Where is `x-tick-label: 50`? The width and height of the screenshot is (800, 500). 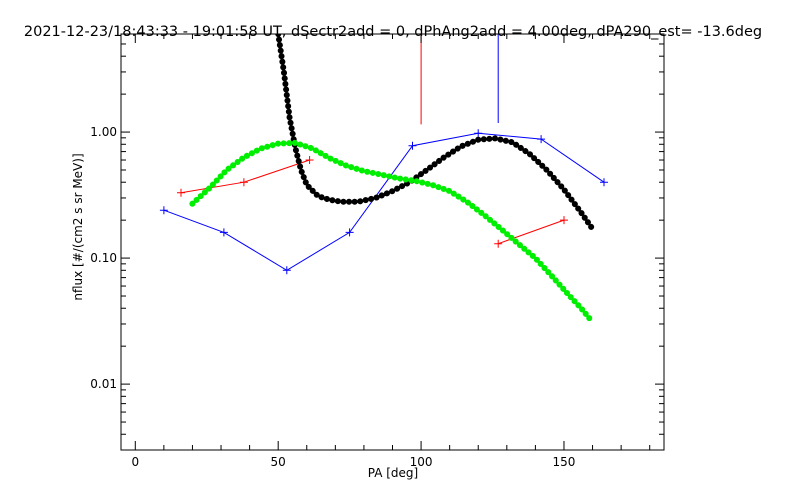 x-tick-label: 50 is located at coordinates (278, 462).